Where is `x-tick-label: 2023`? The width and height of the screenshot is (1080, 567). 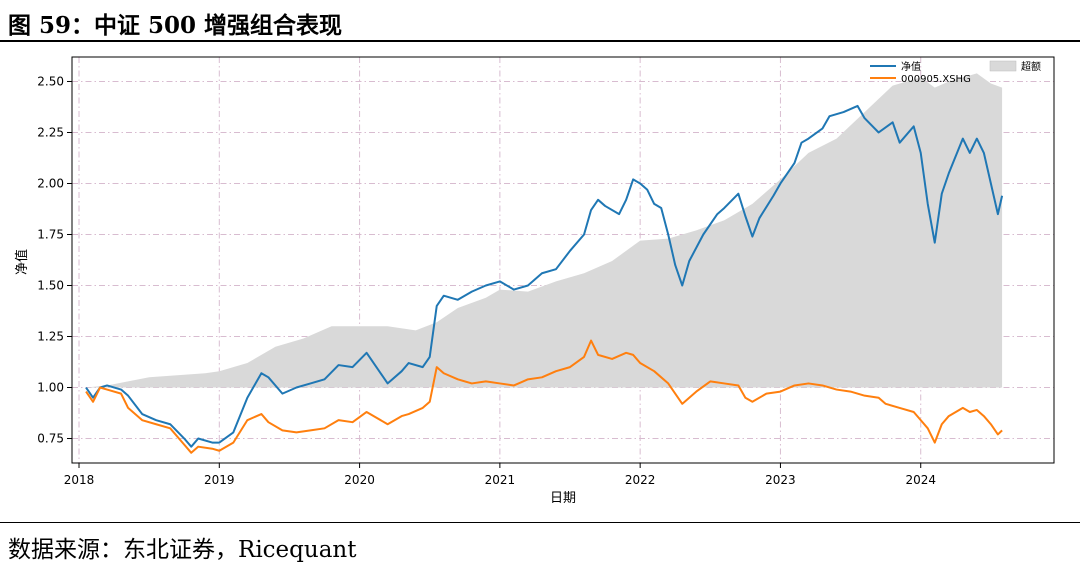 x-tick-label: 2023 is located at coordinates (780, 480).